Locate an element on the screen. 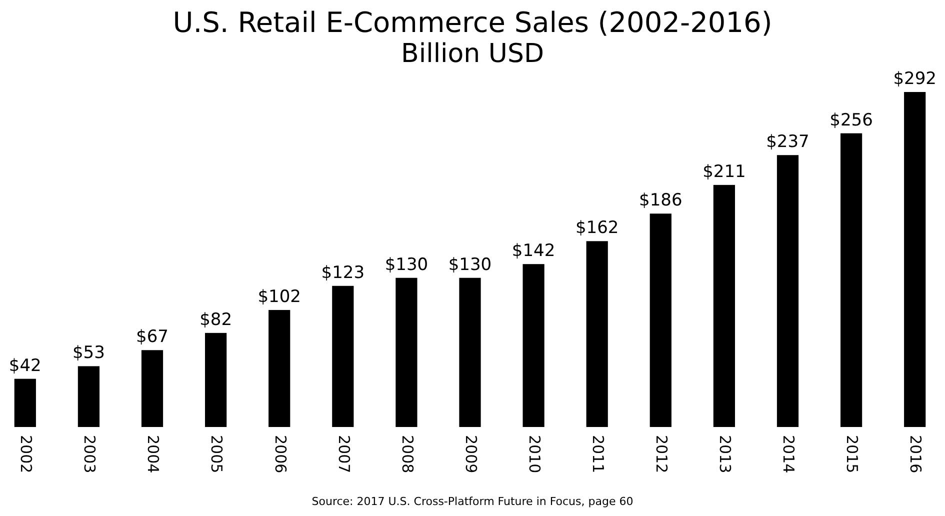 The image size is (945, 516). x-tick-label: 2007 is located at coordinates (343, 454).